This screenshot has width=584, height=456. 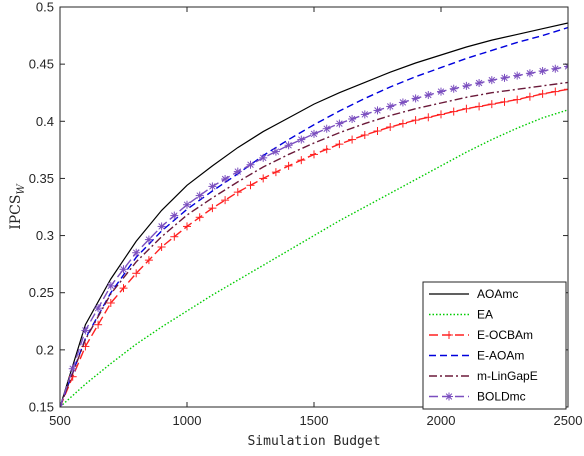 I want to click on y-axis-title: IPCSW, so click(x=17, y=207).